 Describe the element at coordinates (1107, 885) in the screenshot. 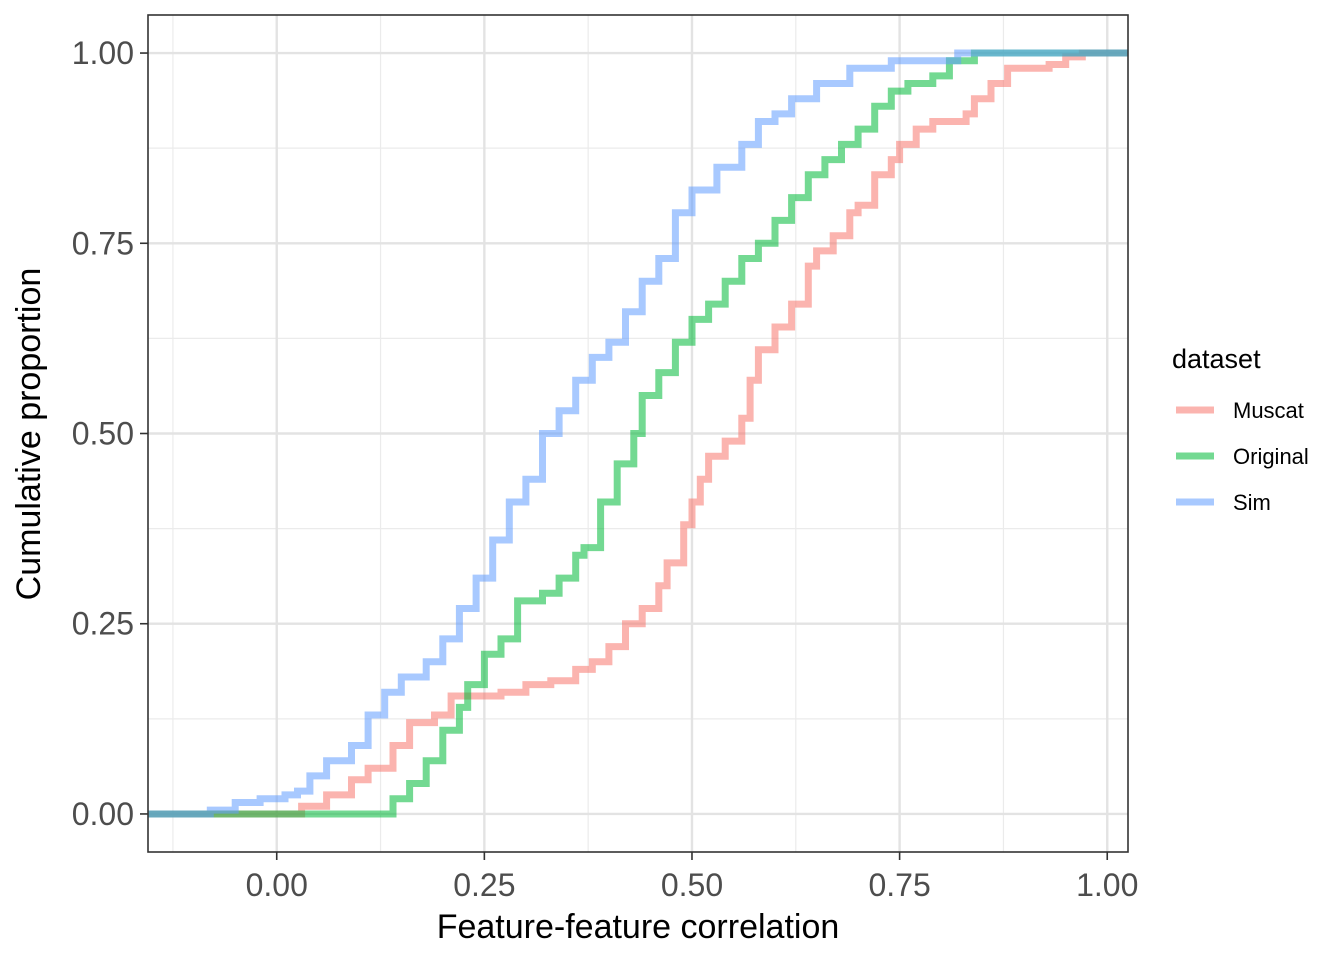

I see `x-tick-label: 1.00` at that location.